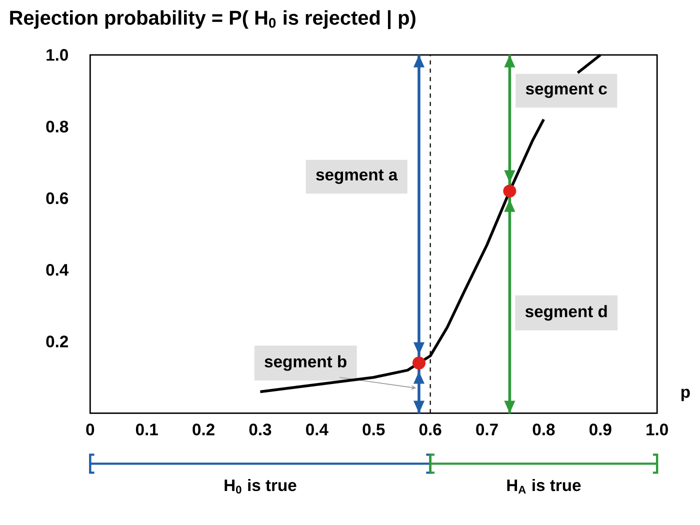  What do you see at coordinates (57, 342) in the screenshot?
I see `y-tick-label: 0.2` at bounding box center [57, 342].